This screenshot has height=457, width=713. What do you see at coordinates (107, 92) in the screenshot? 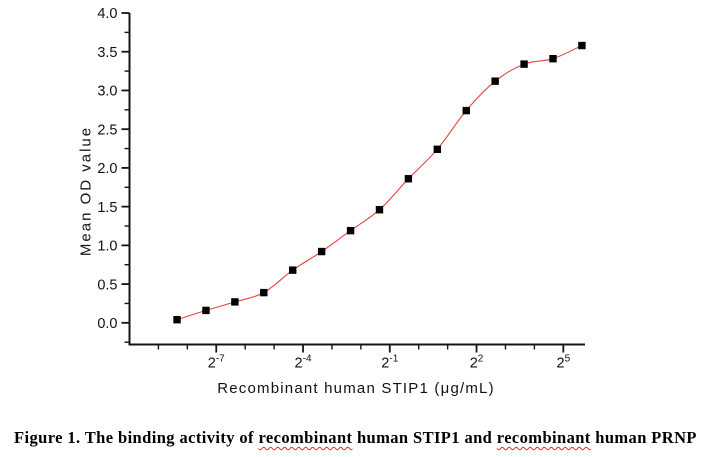
I see `y-tick-label: 3.0` at bounding box center [107, 92].